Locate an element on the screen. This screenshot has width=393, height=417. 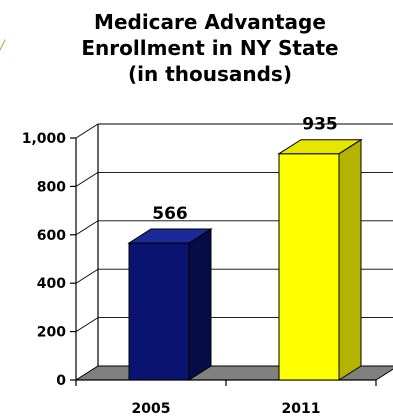
data-label: 935 is located at coordinates (320, 125).